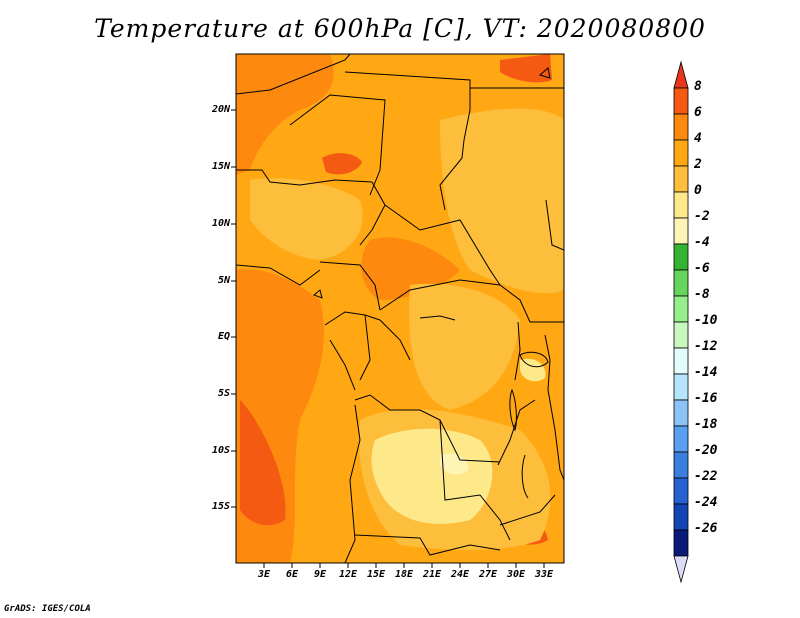  Describe the element at coordinates (292, 574) in the screenshot. I see `lon-label-6e: 6E` at that location.